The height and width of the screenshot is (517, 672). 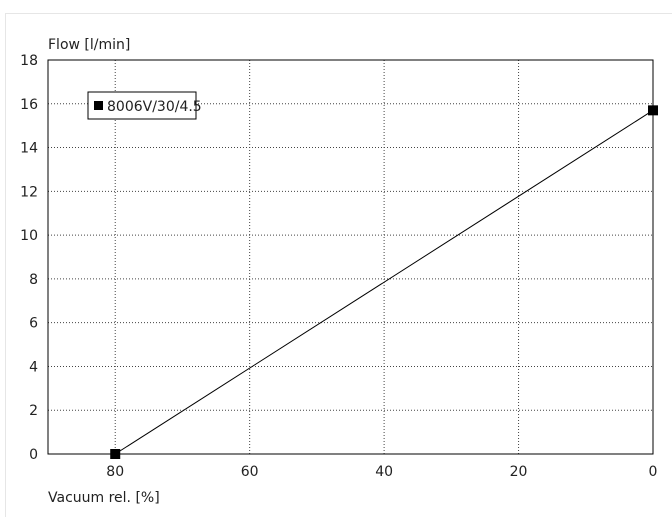 I want to click on y-tick-label: 18, so click(x=29, y=61).